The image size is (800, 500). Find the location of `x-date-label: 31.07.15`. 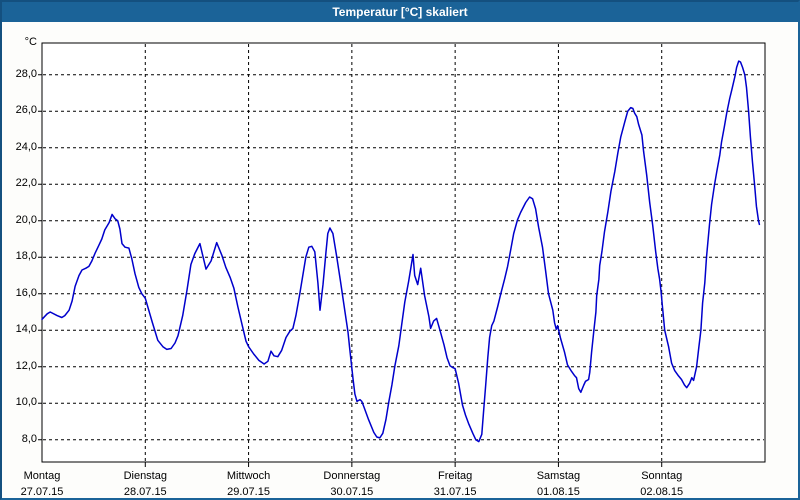

x-date-label: 31.07.15 is located at coordinates (455, 492).